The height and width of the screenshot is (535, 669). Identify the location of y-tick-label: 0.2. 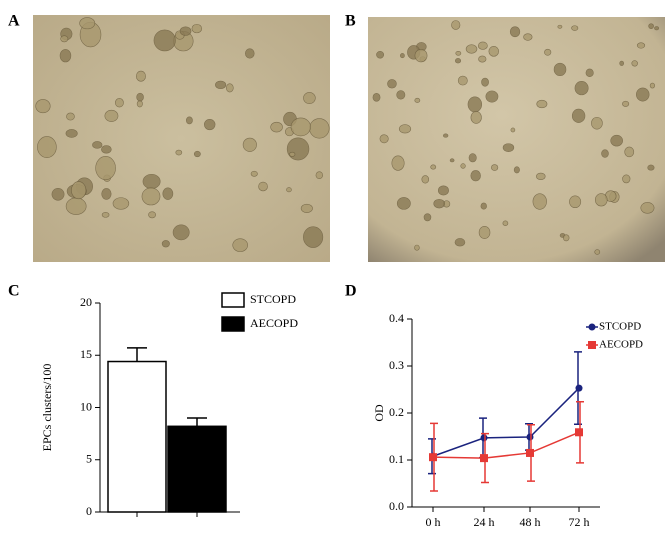
(396, 412).